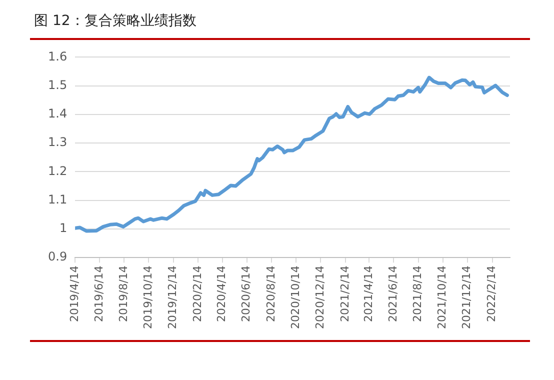 The image size is (554, 380). I want to click on y-tick-label: 0.9, so click(58, 257).